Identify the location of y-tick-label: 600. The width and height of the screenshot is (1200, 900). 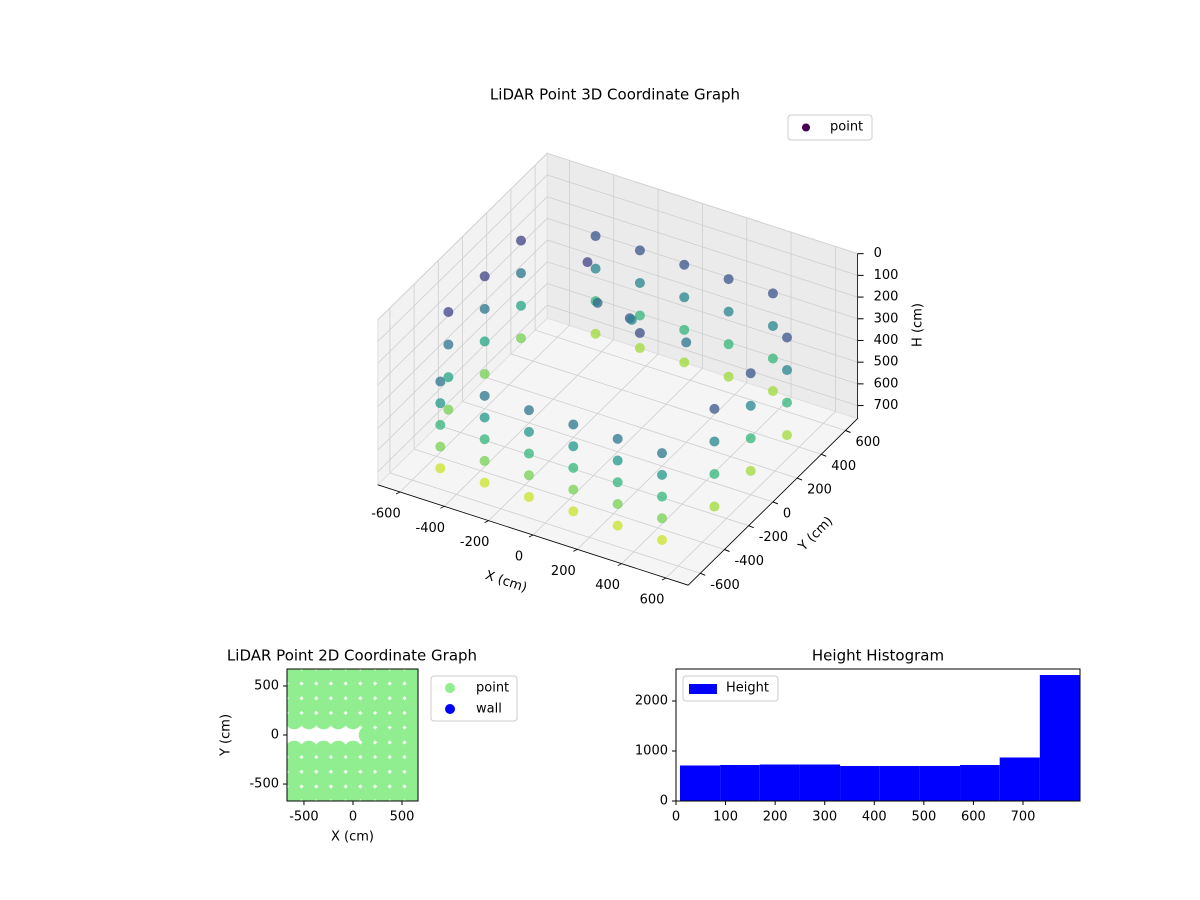
(867, 442).